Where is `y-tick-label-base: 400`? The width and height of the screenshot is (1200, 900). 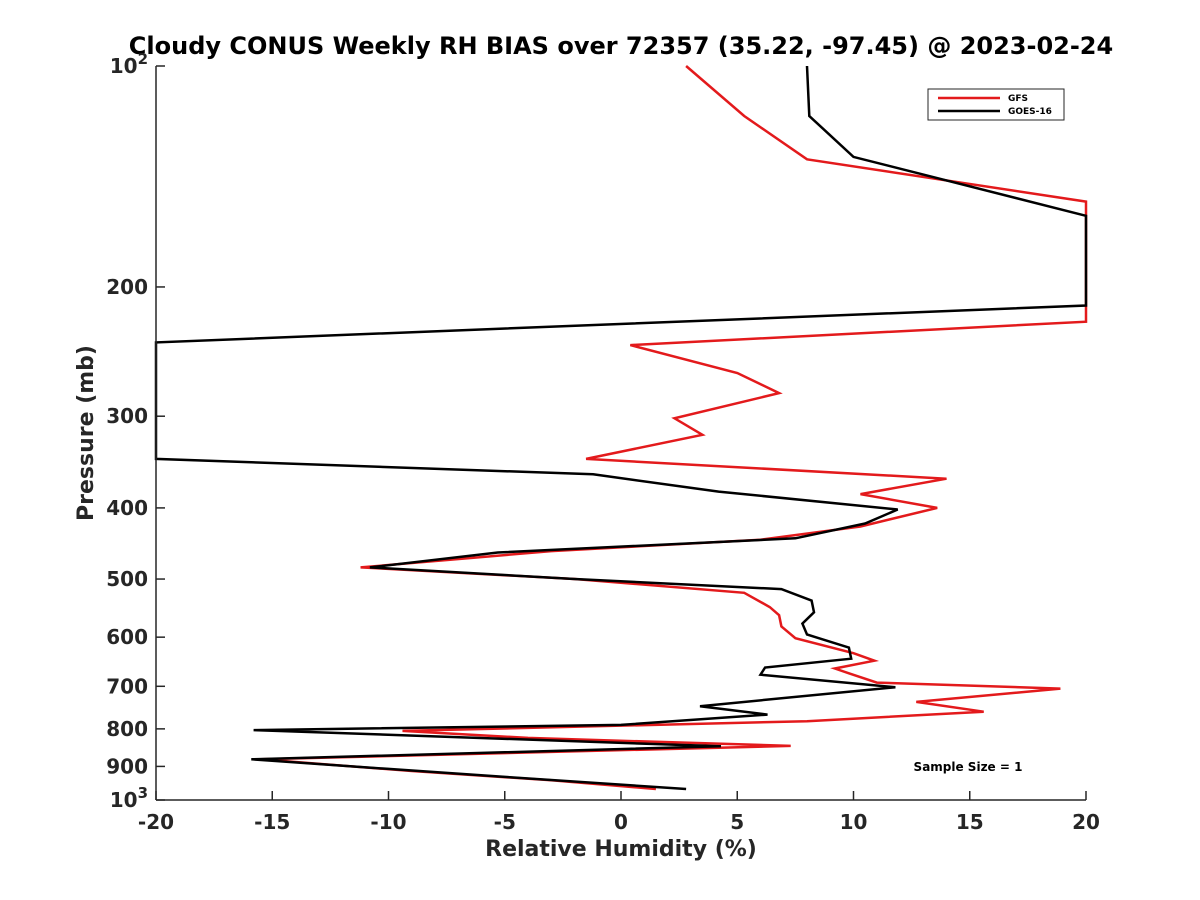
y-tick-label-base: 400 is located at coordinates (127, 508).